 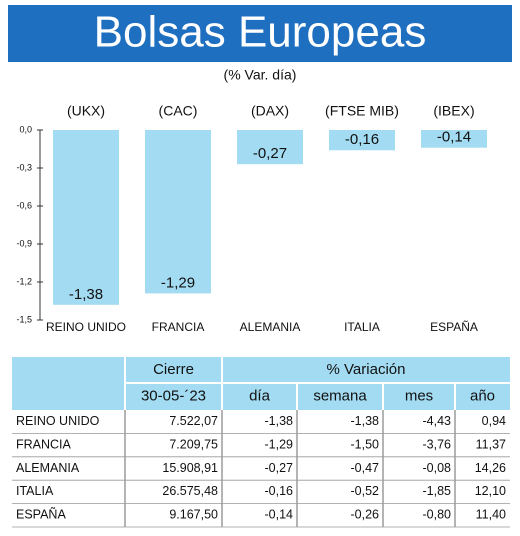 What do you see at coordinates (437, 421) in the screenshot?
I see `table-cell: -4,43` at bounding box center [437, 421].